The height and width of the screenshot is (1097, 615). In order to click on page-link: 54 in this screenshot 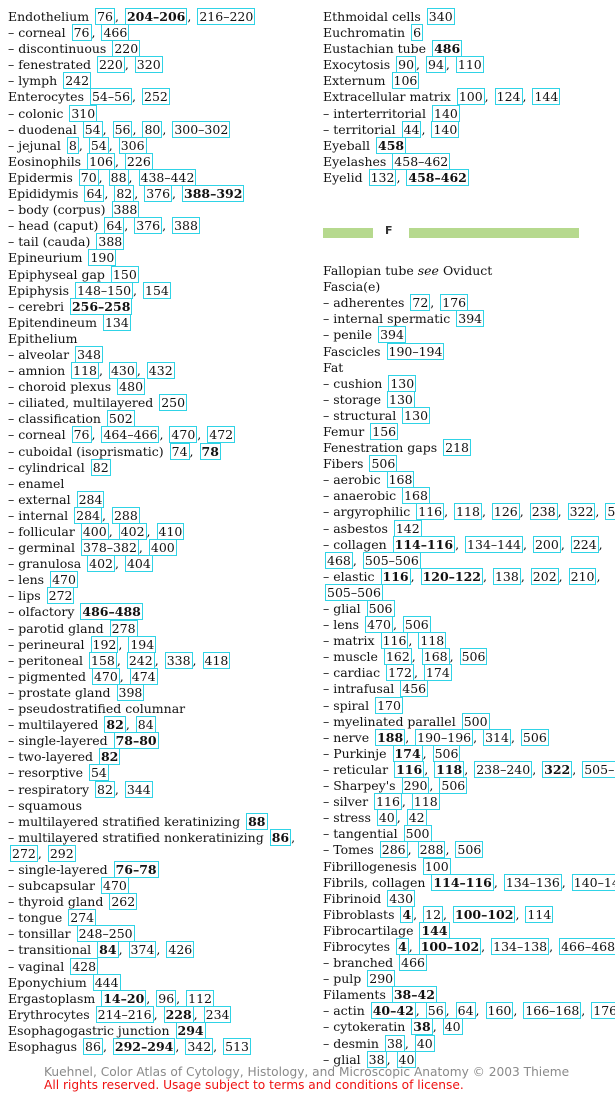, I will do `click(98, 145)`.